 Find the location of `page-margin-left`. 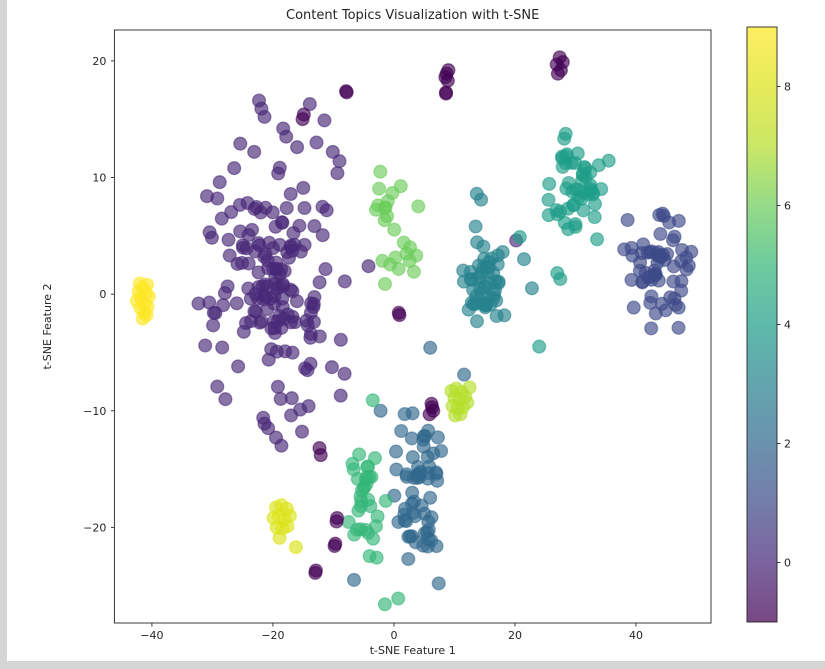

page-margin-left is located at coordinates (3, 334).